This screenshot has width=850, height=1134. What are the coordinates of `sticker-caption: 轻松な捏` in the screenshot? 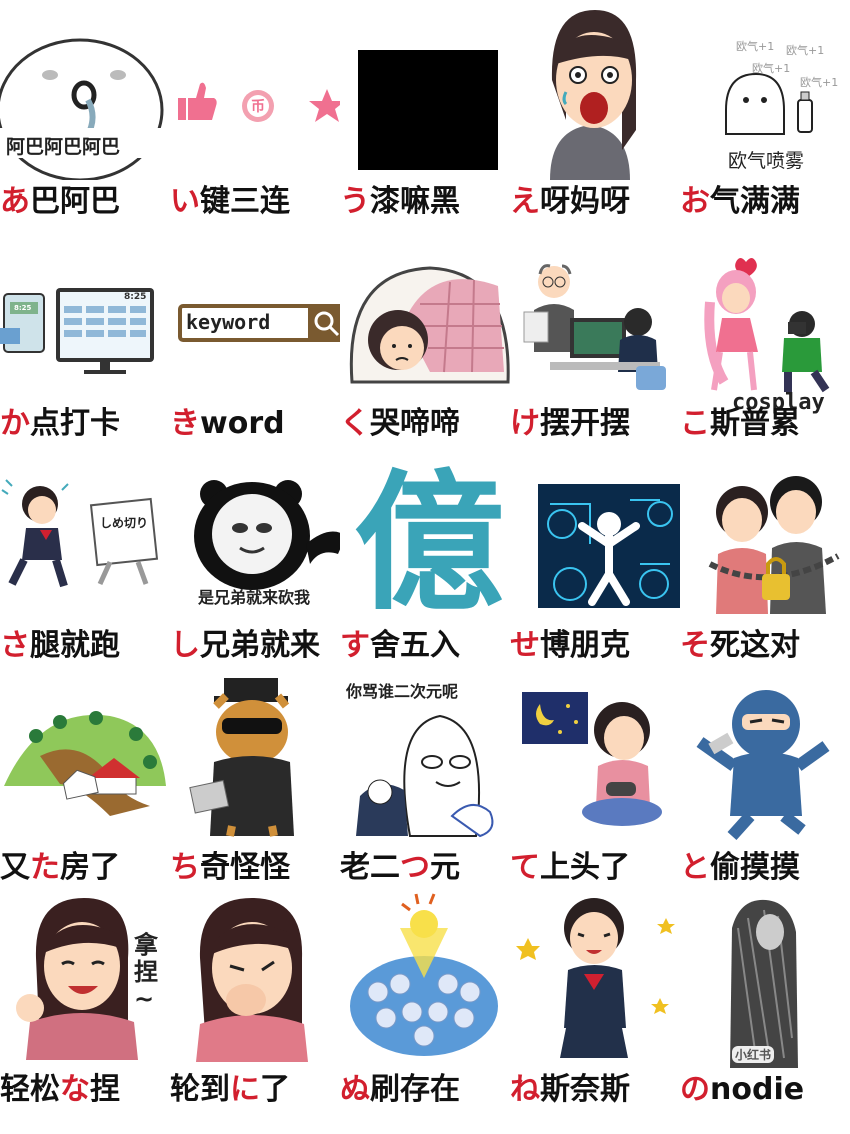 It's located at (60, 1089).